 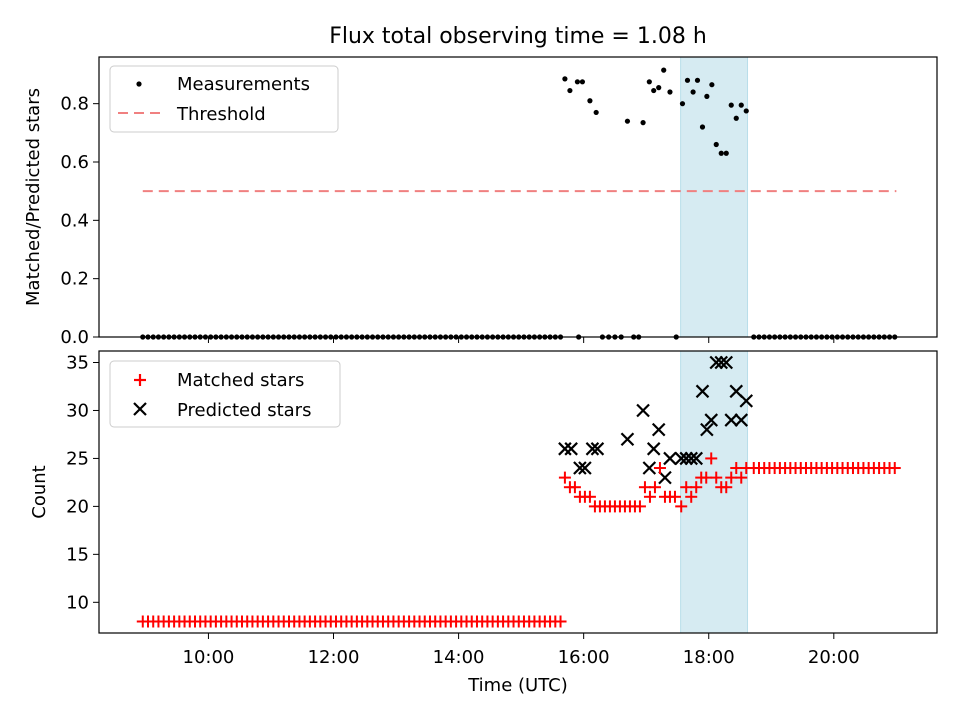 What do you see at coordinates (521, 340) in the screenshot?
I see `top-x-ticks` at bounding box center [521, 340].